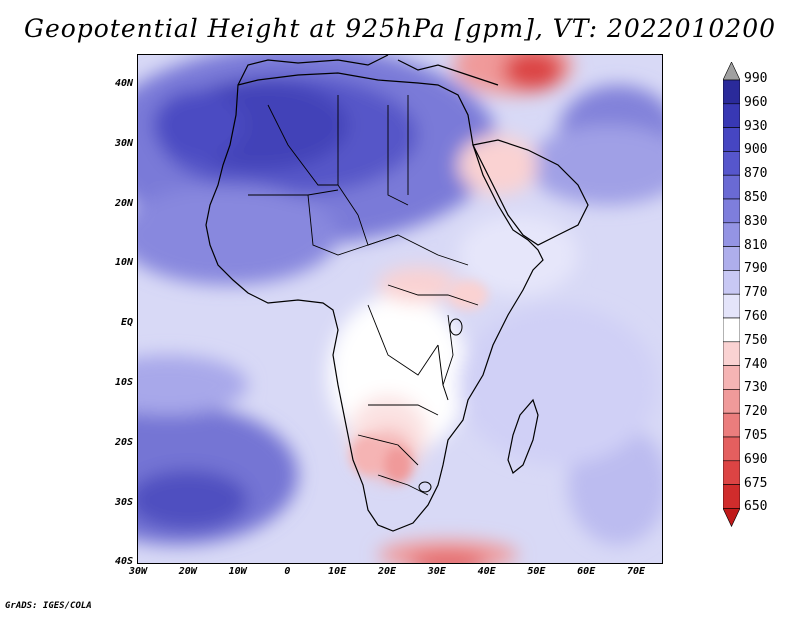  I want to click on colorbar, so click(731, 295).